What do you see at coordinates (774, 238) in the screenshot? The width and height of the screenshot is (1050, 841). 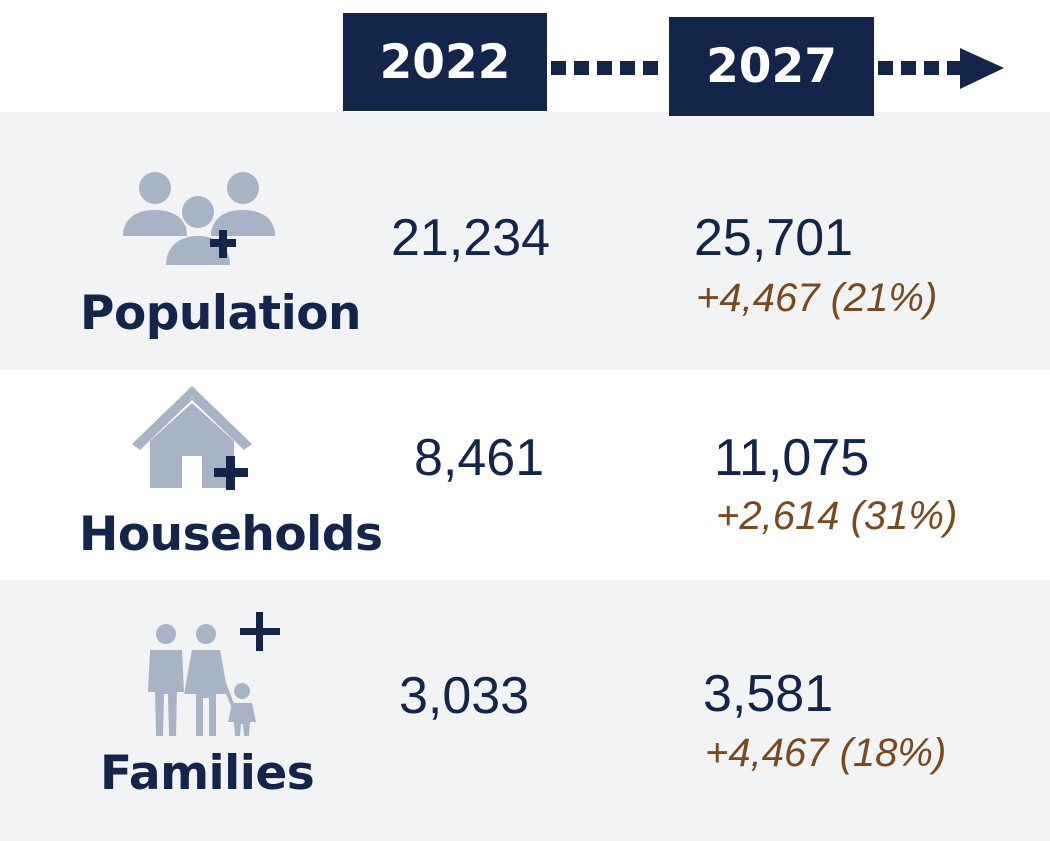 I see `population-2027-value: 25,701` at bounding box center [774, 238].